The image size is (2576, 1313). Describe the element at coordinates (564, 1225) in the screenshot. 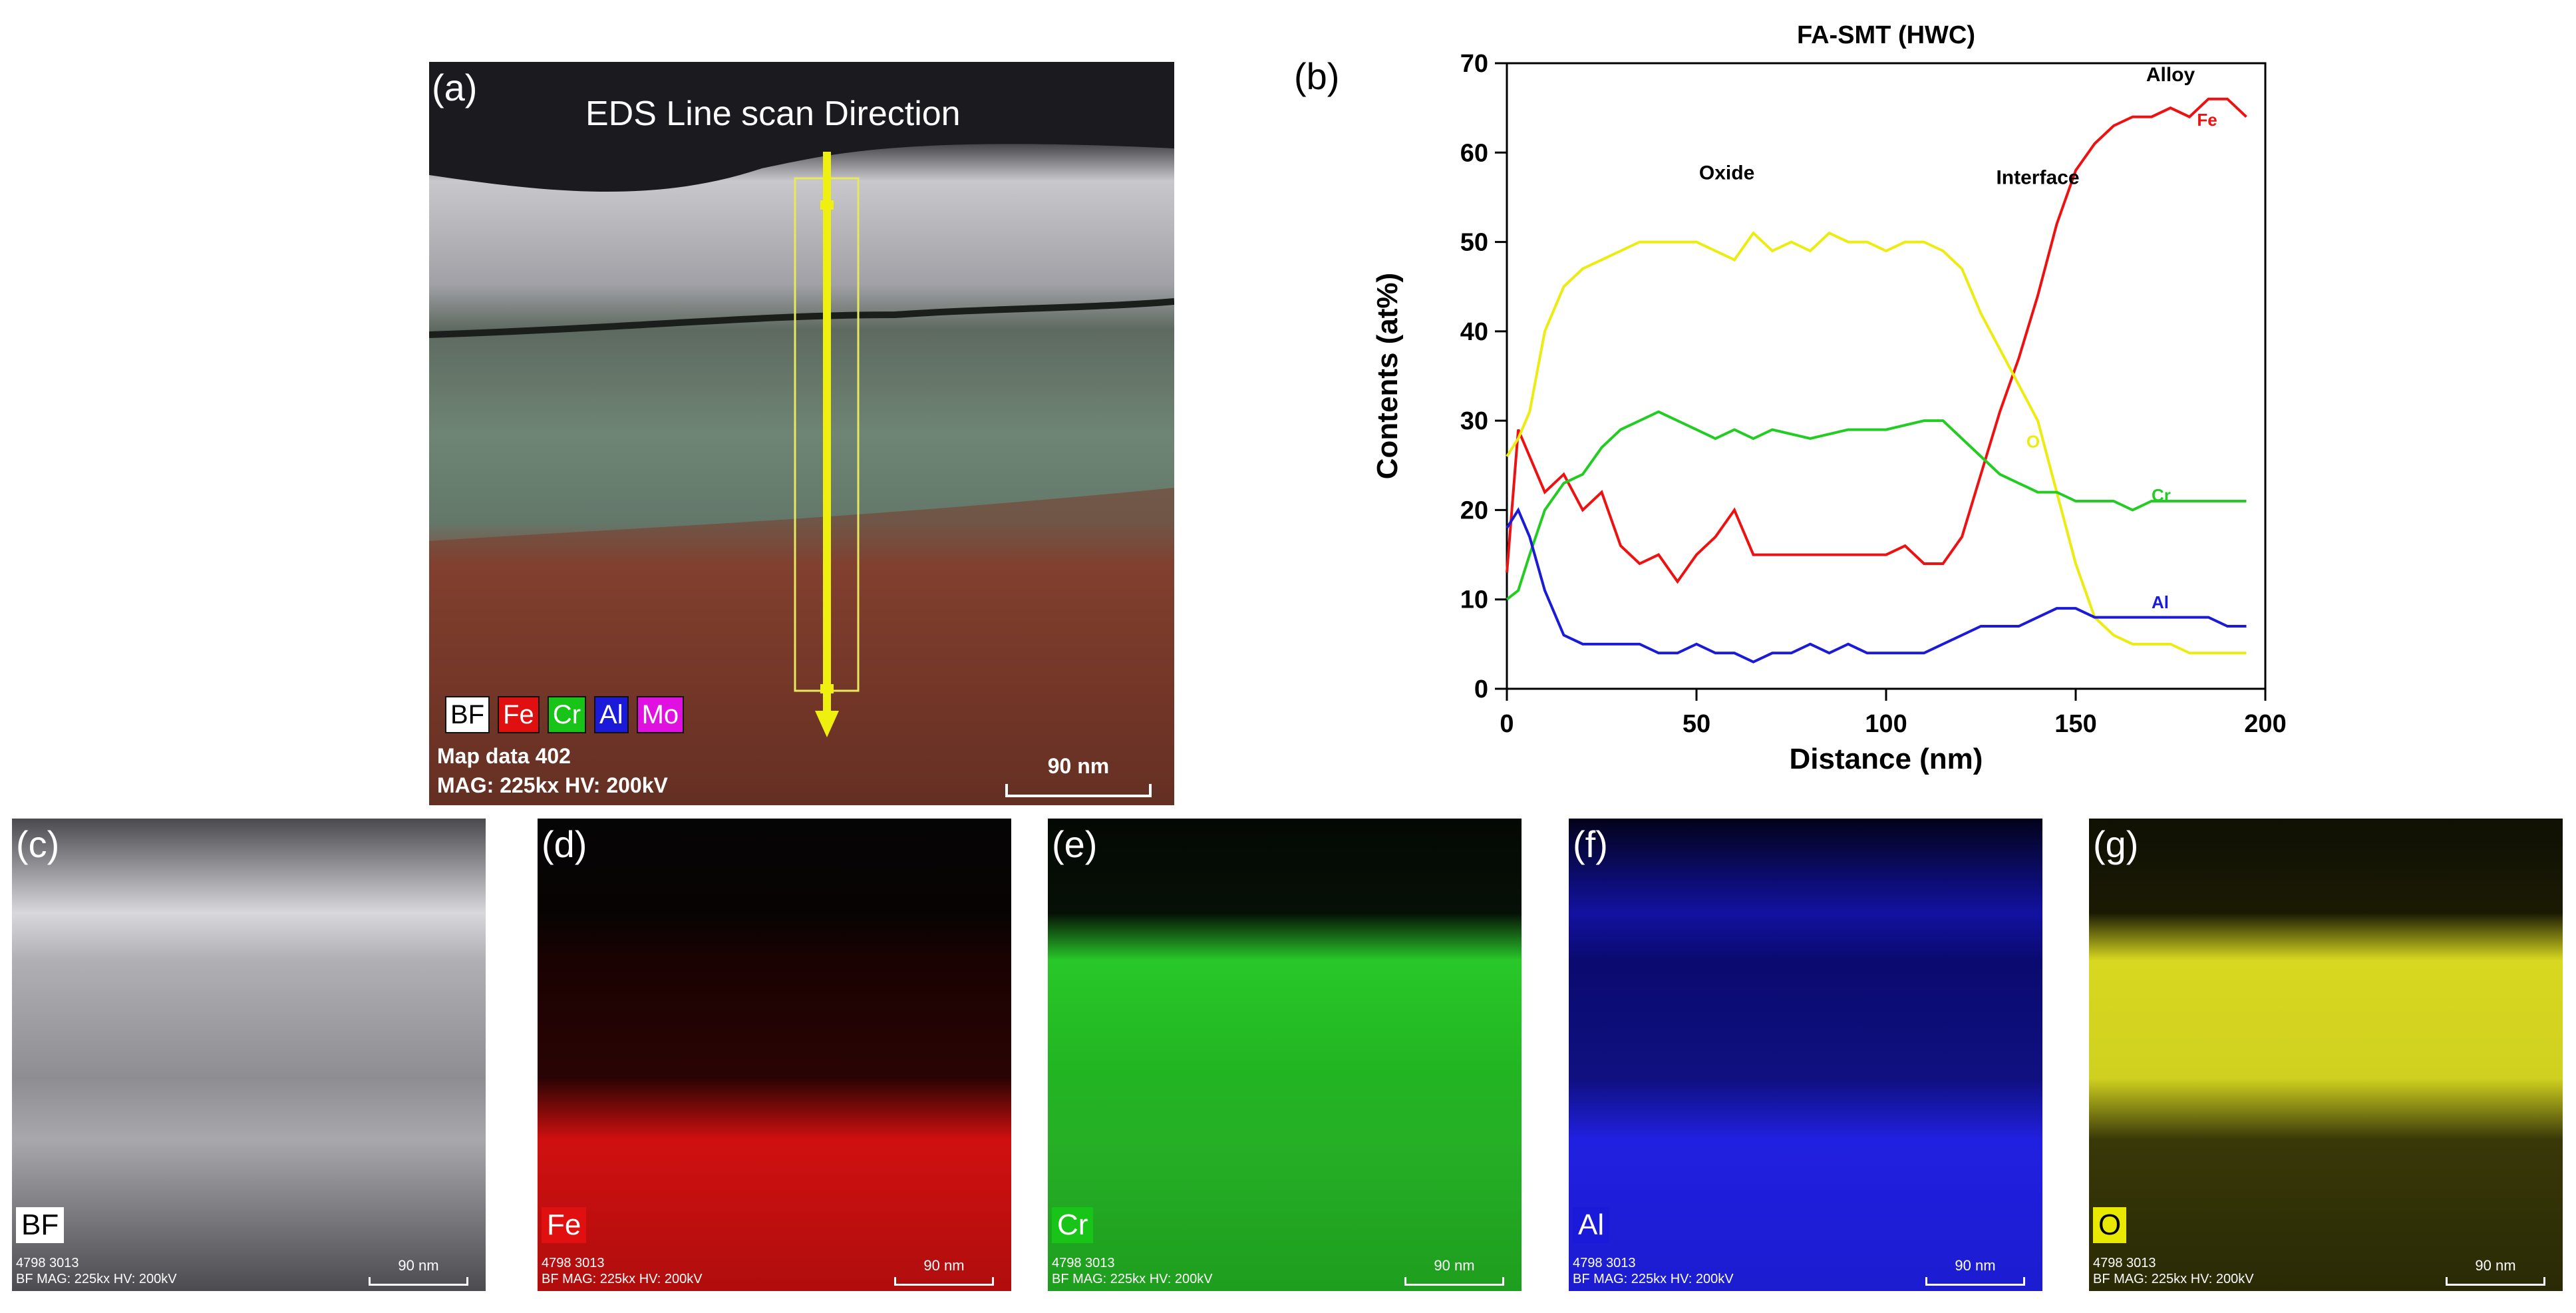

I see `element-tag: Fe` at that location.